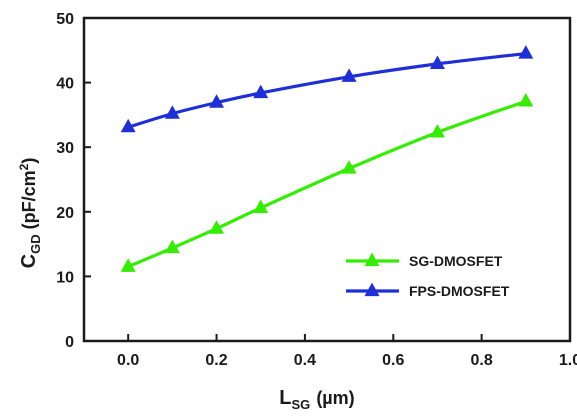 This screenshot has width=577, height=419. I want to click on legend-marker-sg-dmosfet, so click(372, 259).